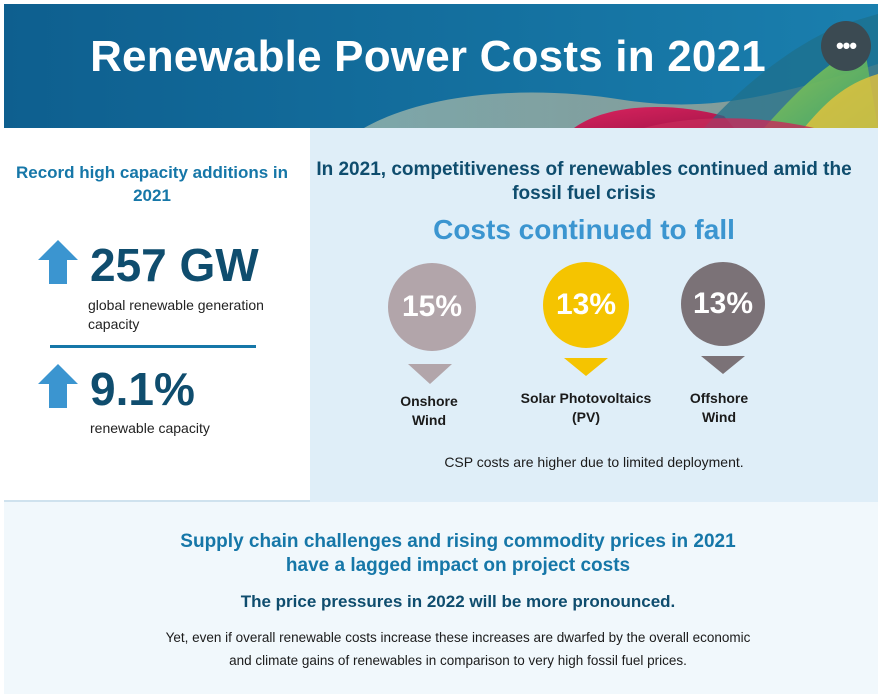 Image resolution: width=882 pixels, height=698 pixels. I want to click on onshore-wind-label: Onshore Wind, so click(429, 410).